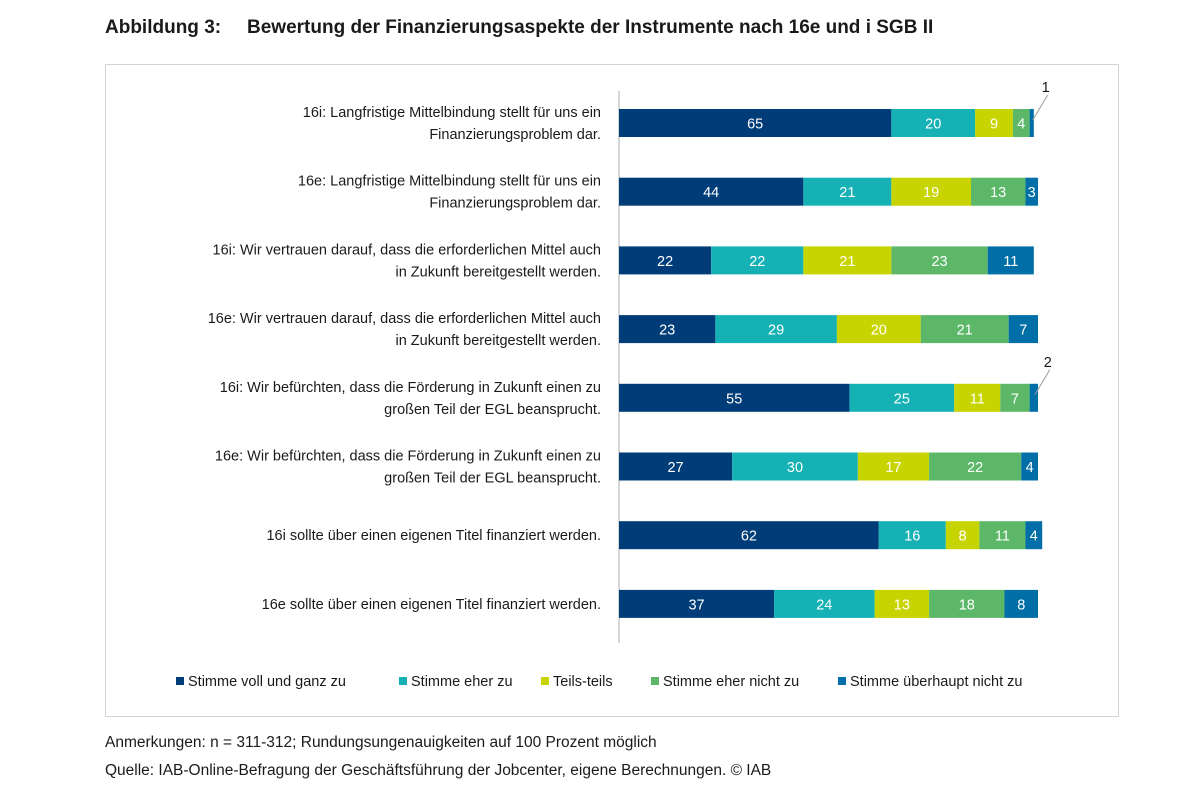  I want to click on data-label: 25, so click(902, 399).